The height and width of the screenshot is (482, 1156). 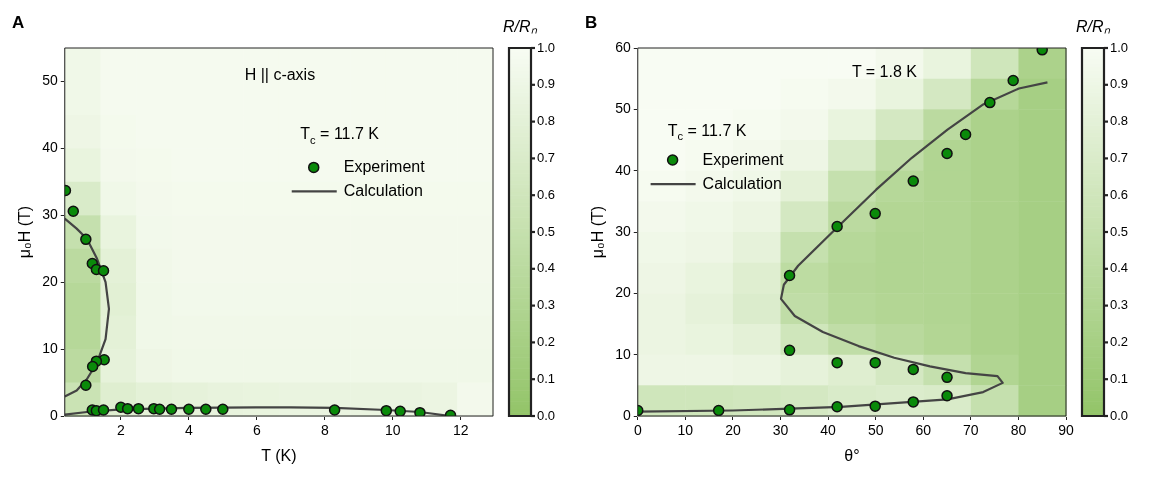 What do you see at coordinates (324, 430) in the screenshot?
I see `x-tick-label: 8` at bounding box center [324, 430].